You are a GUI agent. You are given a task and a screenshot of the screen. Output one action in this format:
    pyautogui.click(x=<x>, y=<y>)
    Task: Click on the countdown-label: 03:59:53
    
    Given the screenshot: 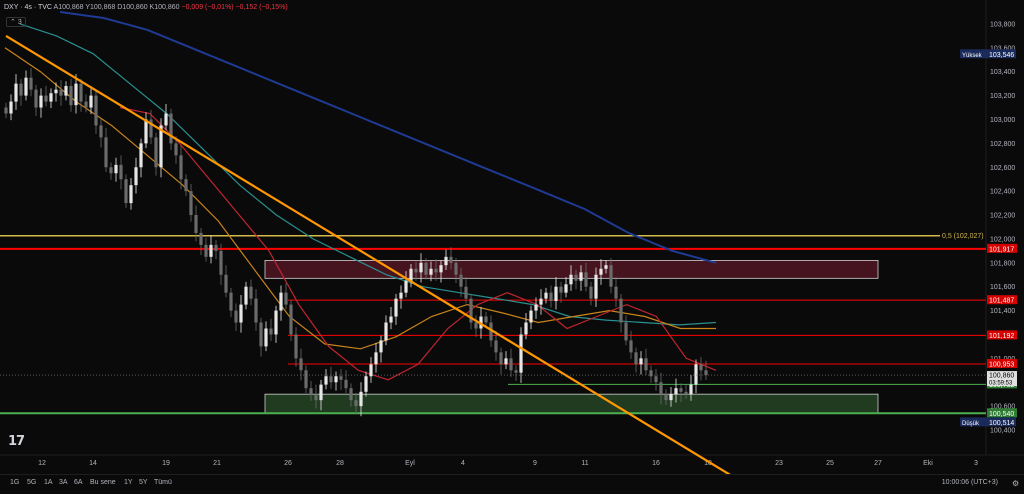 What is the action you would take?
    pyautogui.click(x=1001, y=384)
    